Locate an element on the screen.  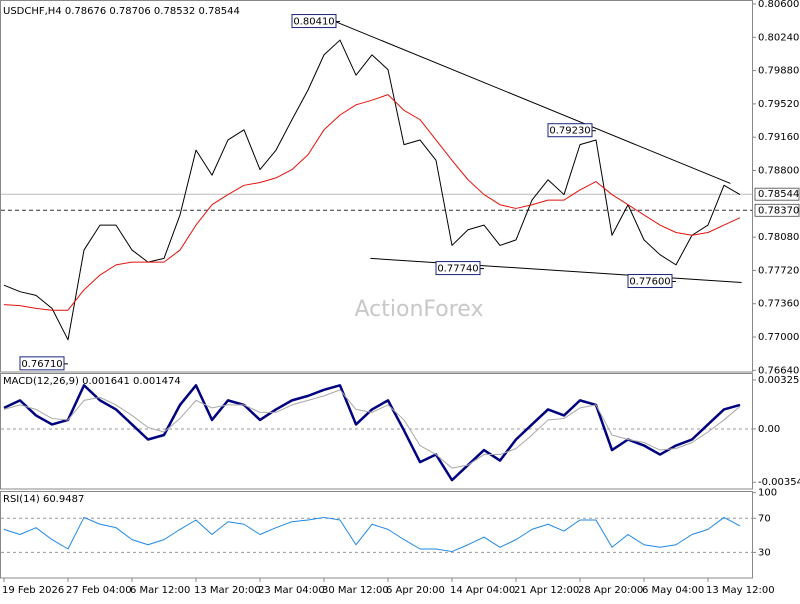
rsi-panel-frame is located at coordinates (376, 535).